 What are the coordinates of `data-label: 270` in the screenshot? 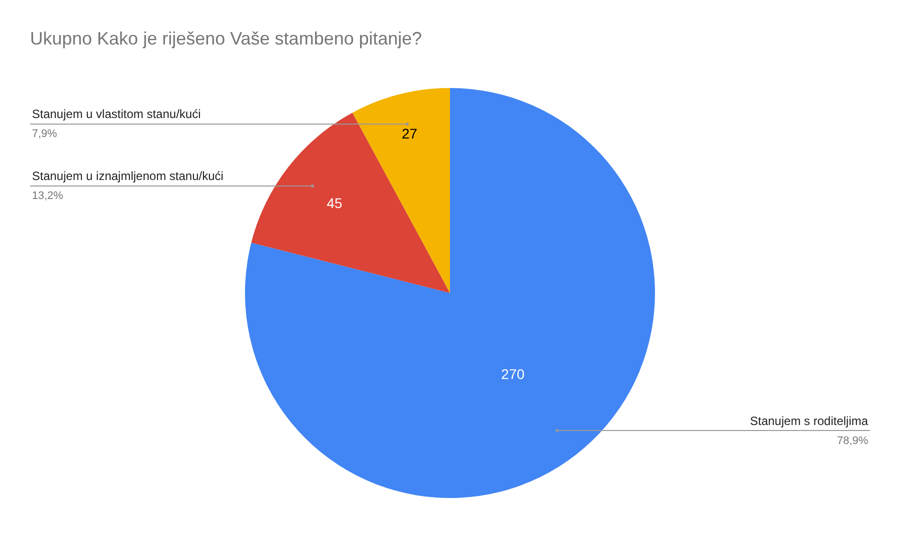 It's located at (513, 374).